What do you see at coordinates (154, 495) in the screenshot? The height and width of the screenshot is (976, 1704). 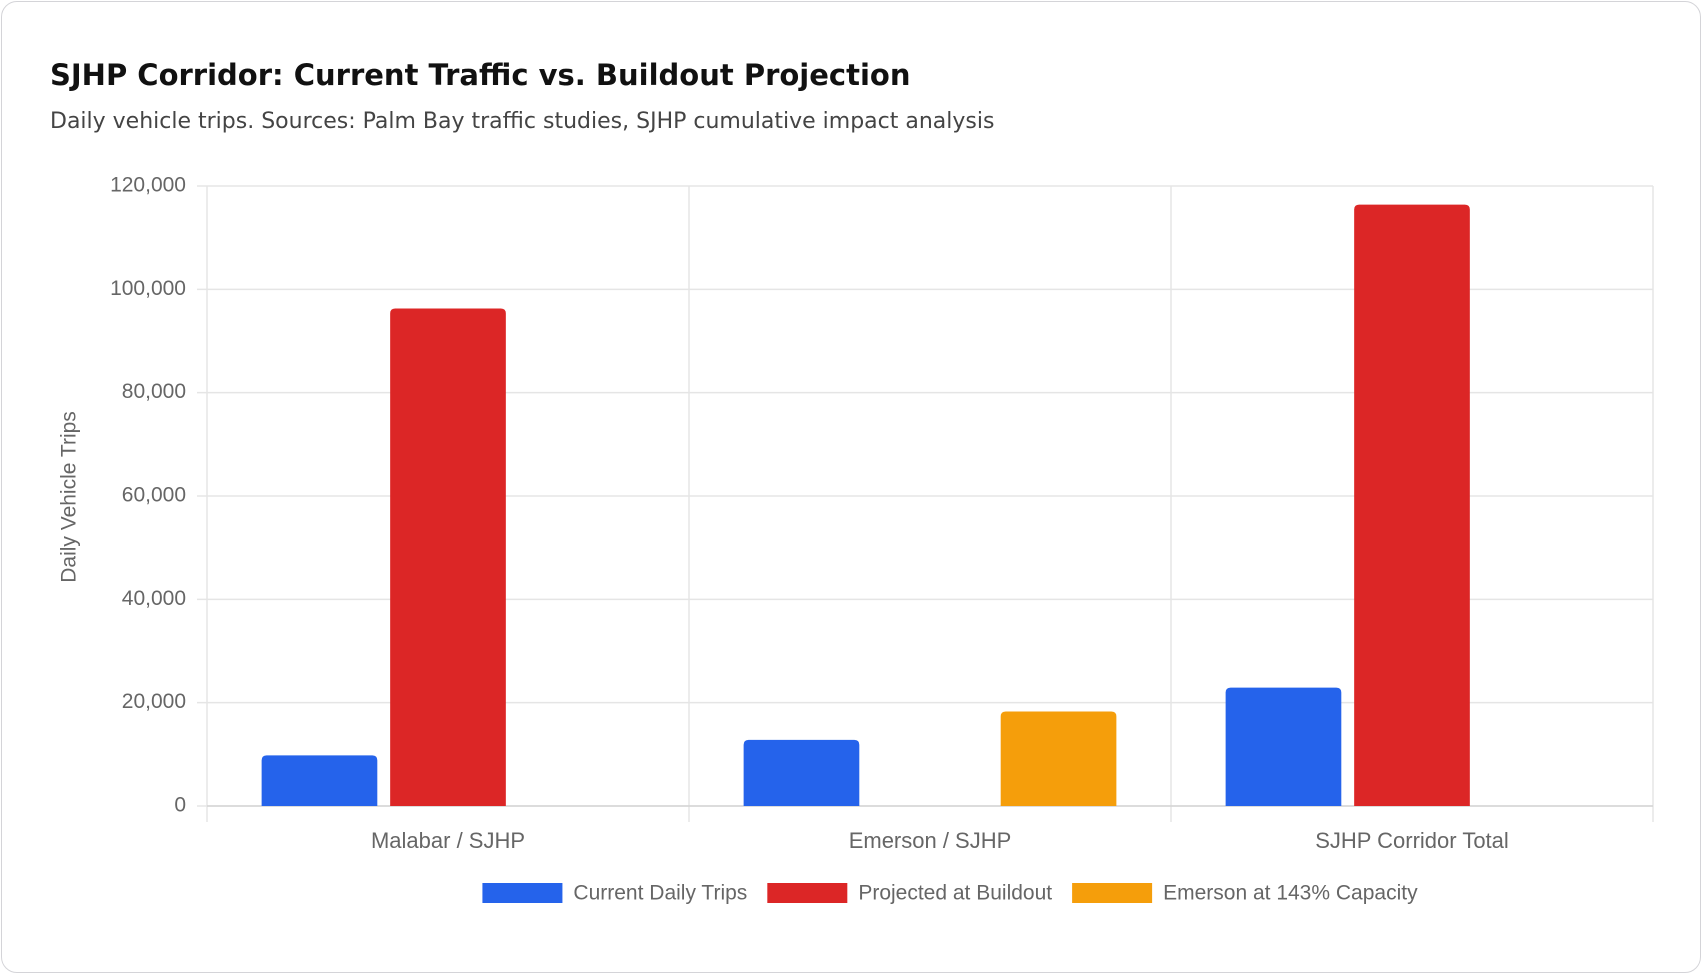 I see `y-tick-label: 60,000` at bounding box center [154, 495].